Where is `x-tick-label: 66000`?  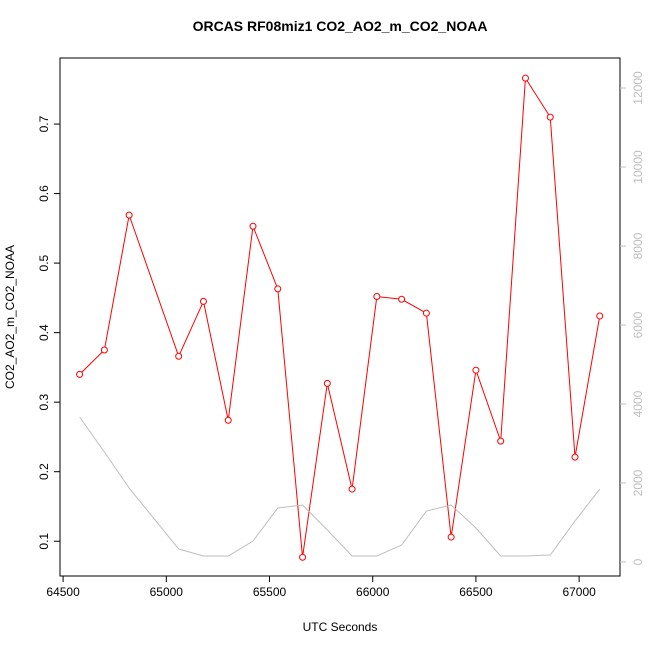
x-tick-label: 66000 is located at coordinates (373, 592).